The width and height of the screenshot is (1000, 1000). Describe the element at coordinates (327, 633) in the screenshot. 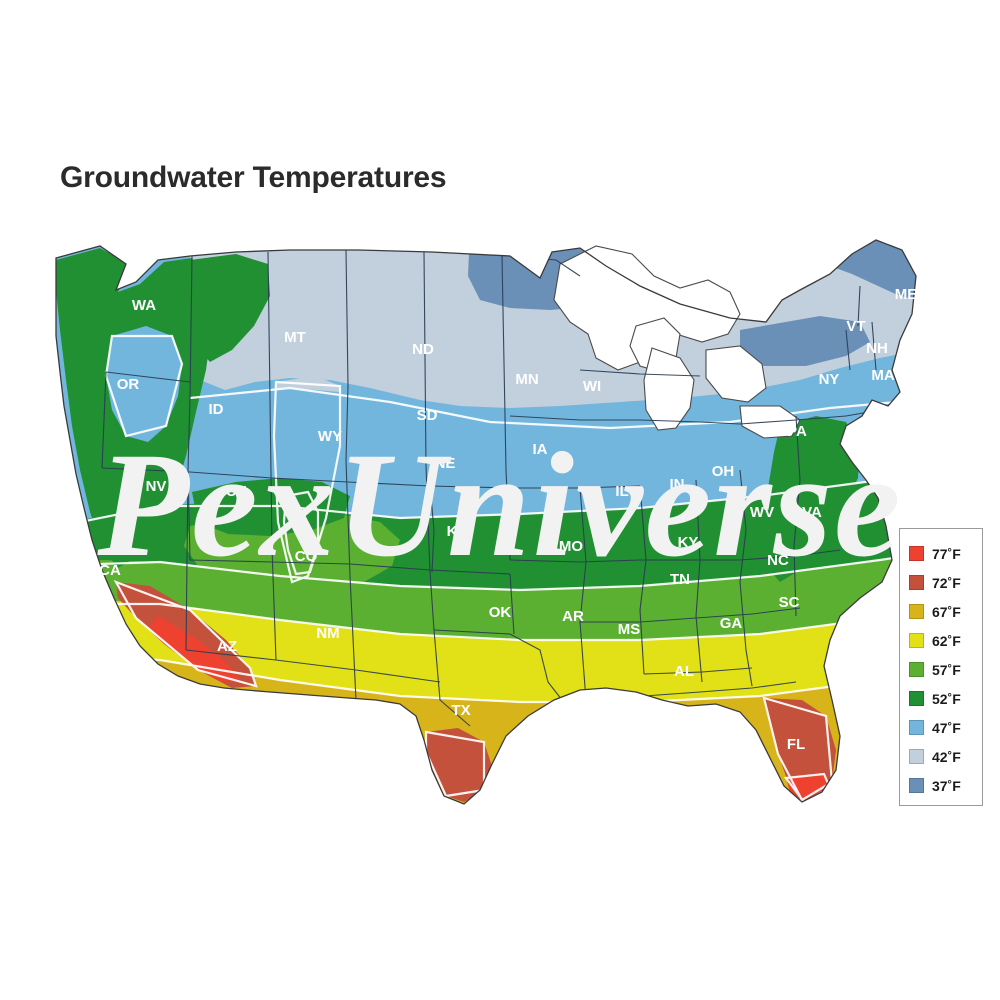

I see `state-label-nm: NM` at that location.